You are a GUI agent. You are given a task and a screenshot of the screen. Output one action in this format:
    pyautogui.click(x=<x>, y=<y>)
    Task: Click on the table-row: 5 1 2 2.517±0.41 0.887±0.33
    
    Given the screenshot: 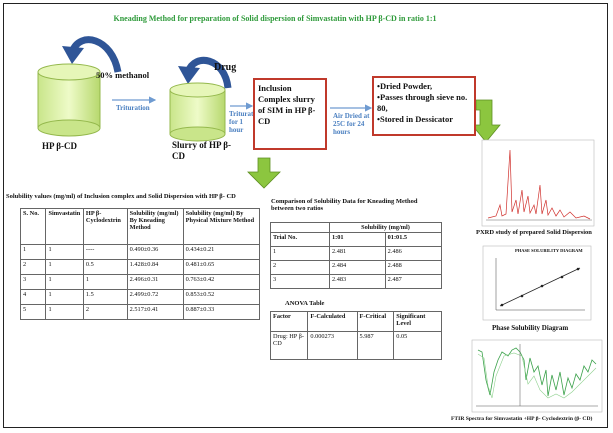 What is the action you would take?
    pyautogui.click(x=140, y=312)
    